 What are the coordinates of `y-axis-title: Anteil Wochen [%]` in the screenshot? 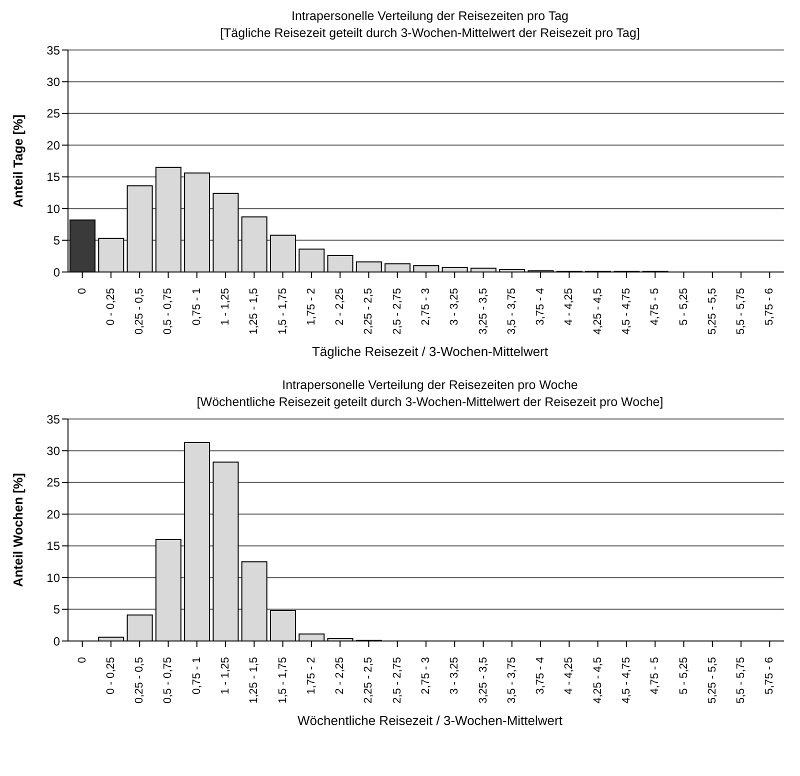 It's located at (18, 530).